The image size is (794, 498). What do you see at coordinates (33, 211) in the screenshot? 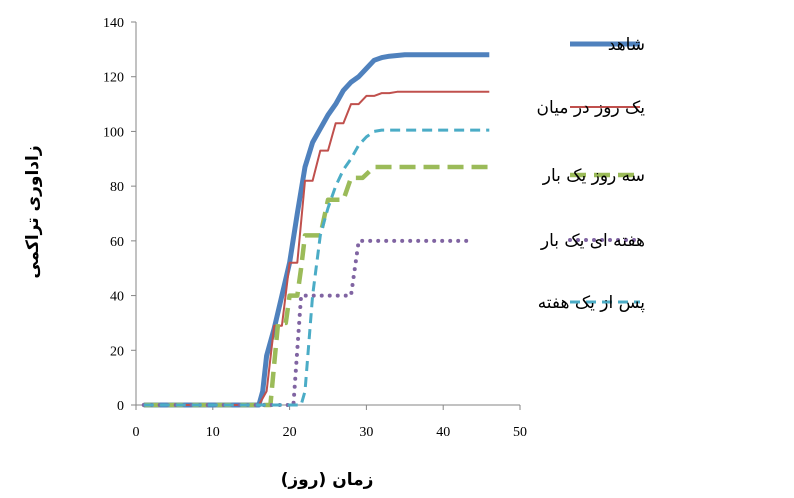
I see `y-axis-title: زاداوری تراکمی` at bounding box center [33, 211].